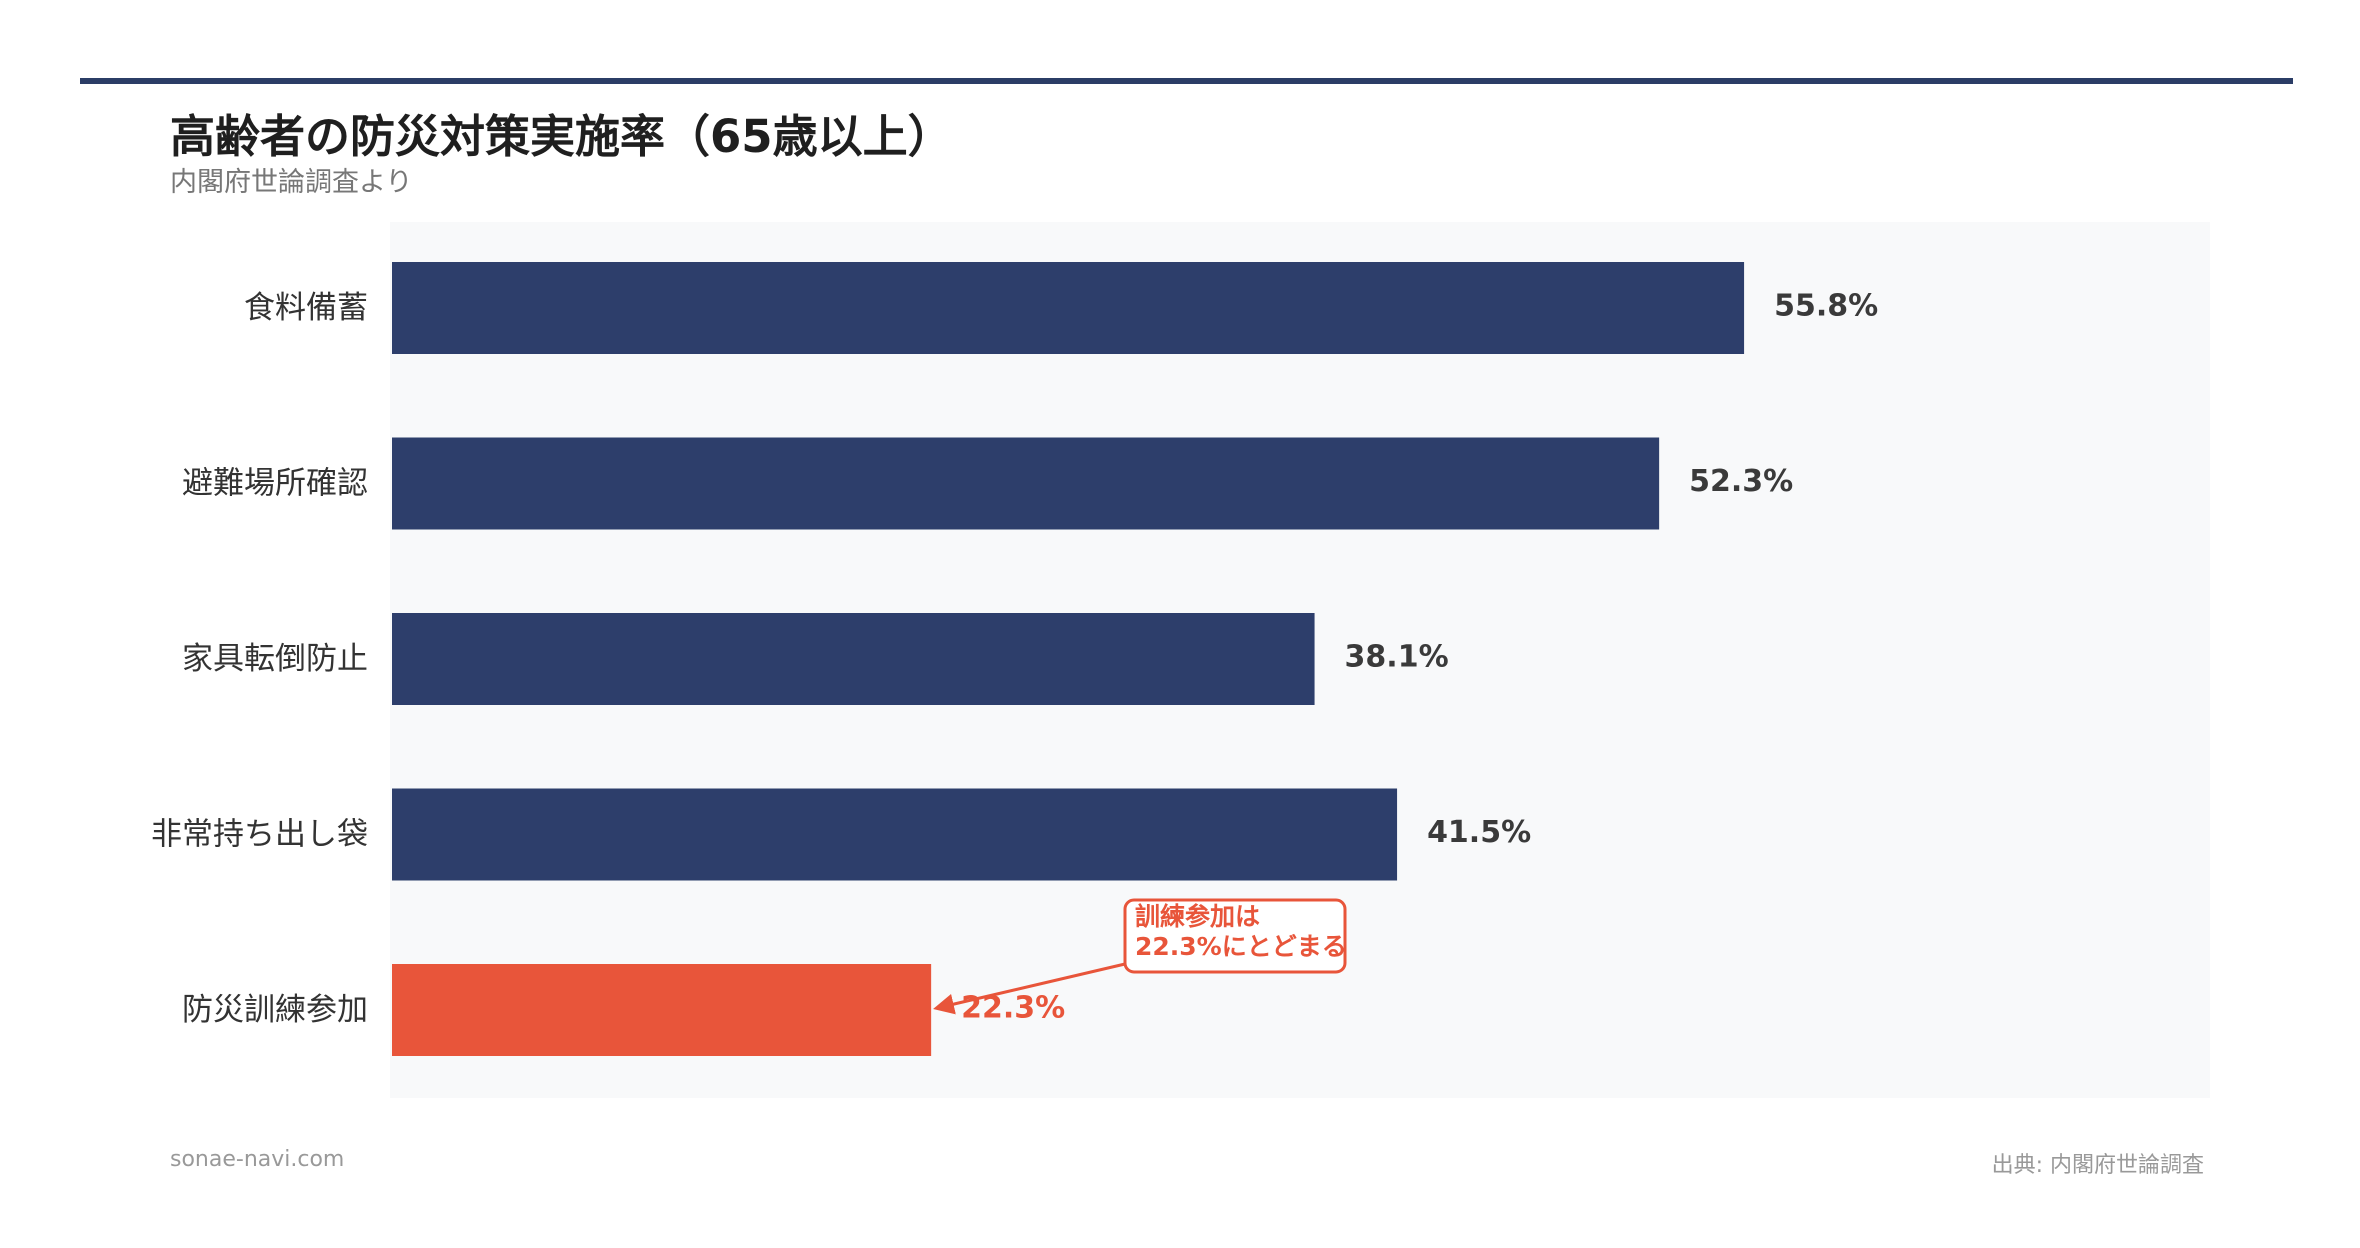 The height and width of the screenshot is (1248, 2360). I want to click on top-rule, so click(1186, 81).